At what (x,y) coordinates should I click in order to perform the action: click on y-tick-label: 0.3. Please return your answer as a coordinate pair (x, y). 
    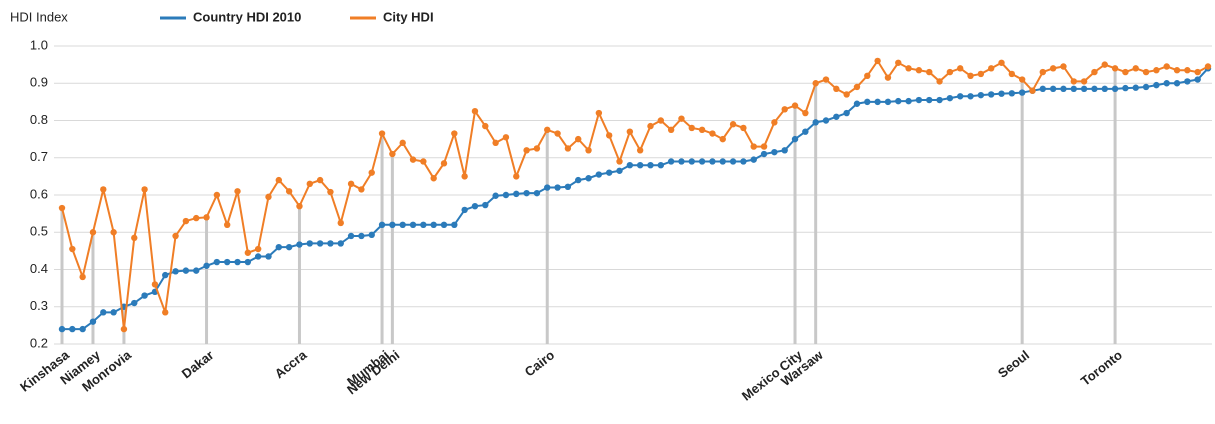
    Looking at the image, I should click on (39, 305).